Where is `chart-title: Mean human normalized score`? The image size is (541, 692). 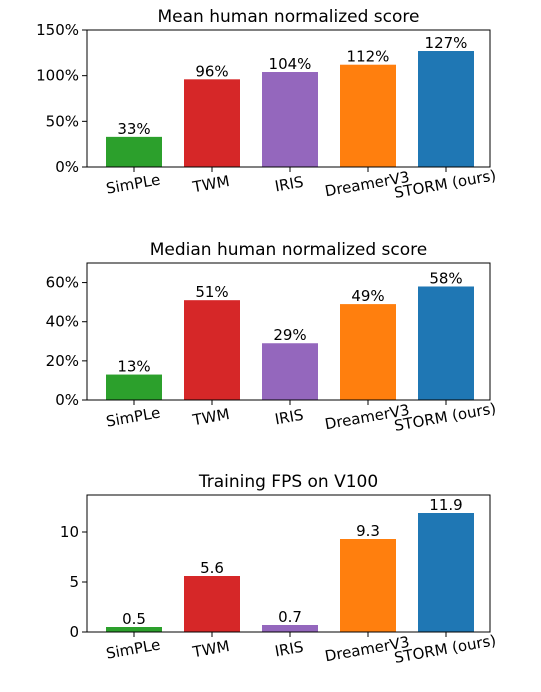 chart-title: Mean human normalized score is located at coordinates (289, 17).